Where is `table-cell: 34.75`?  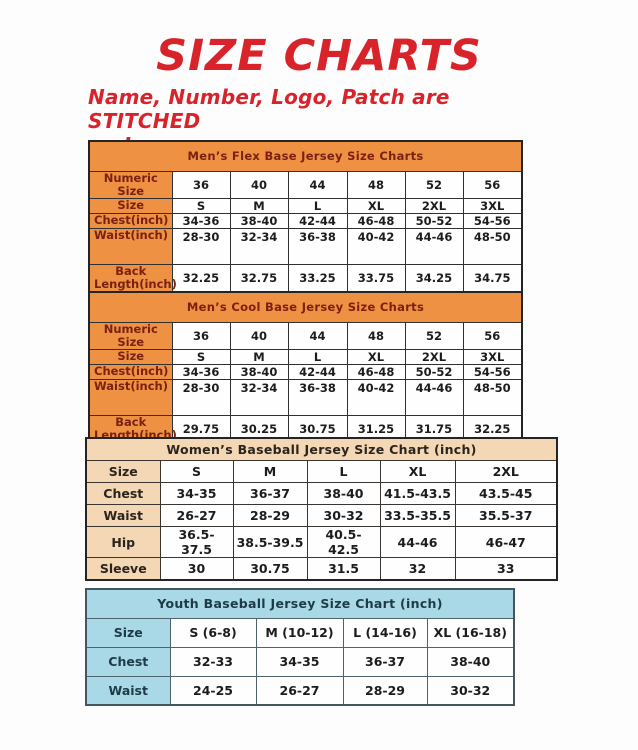
table-cell: 34.75 is located at coordinates (492, 277).